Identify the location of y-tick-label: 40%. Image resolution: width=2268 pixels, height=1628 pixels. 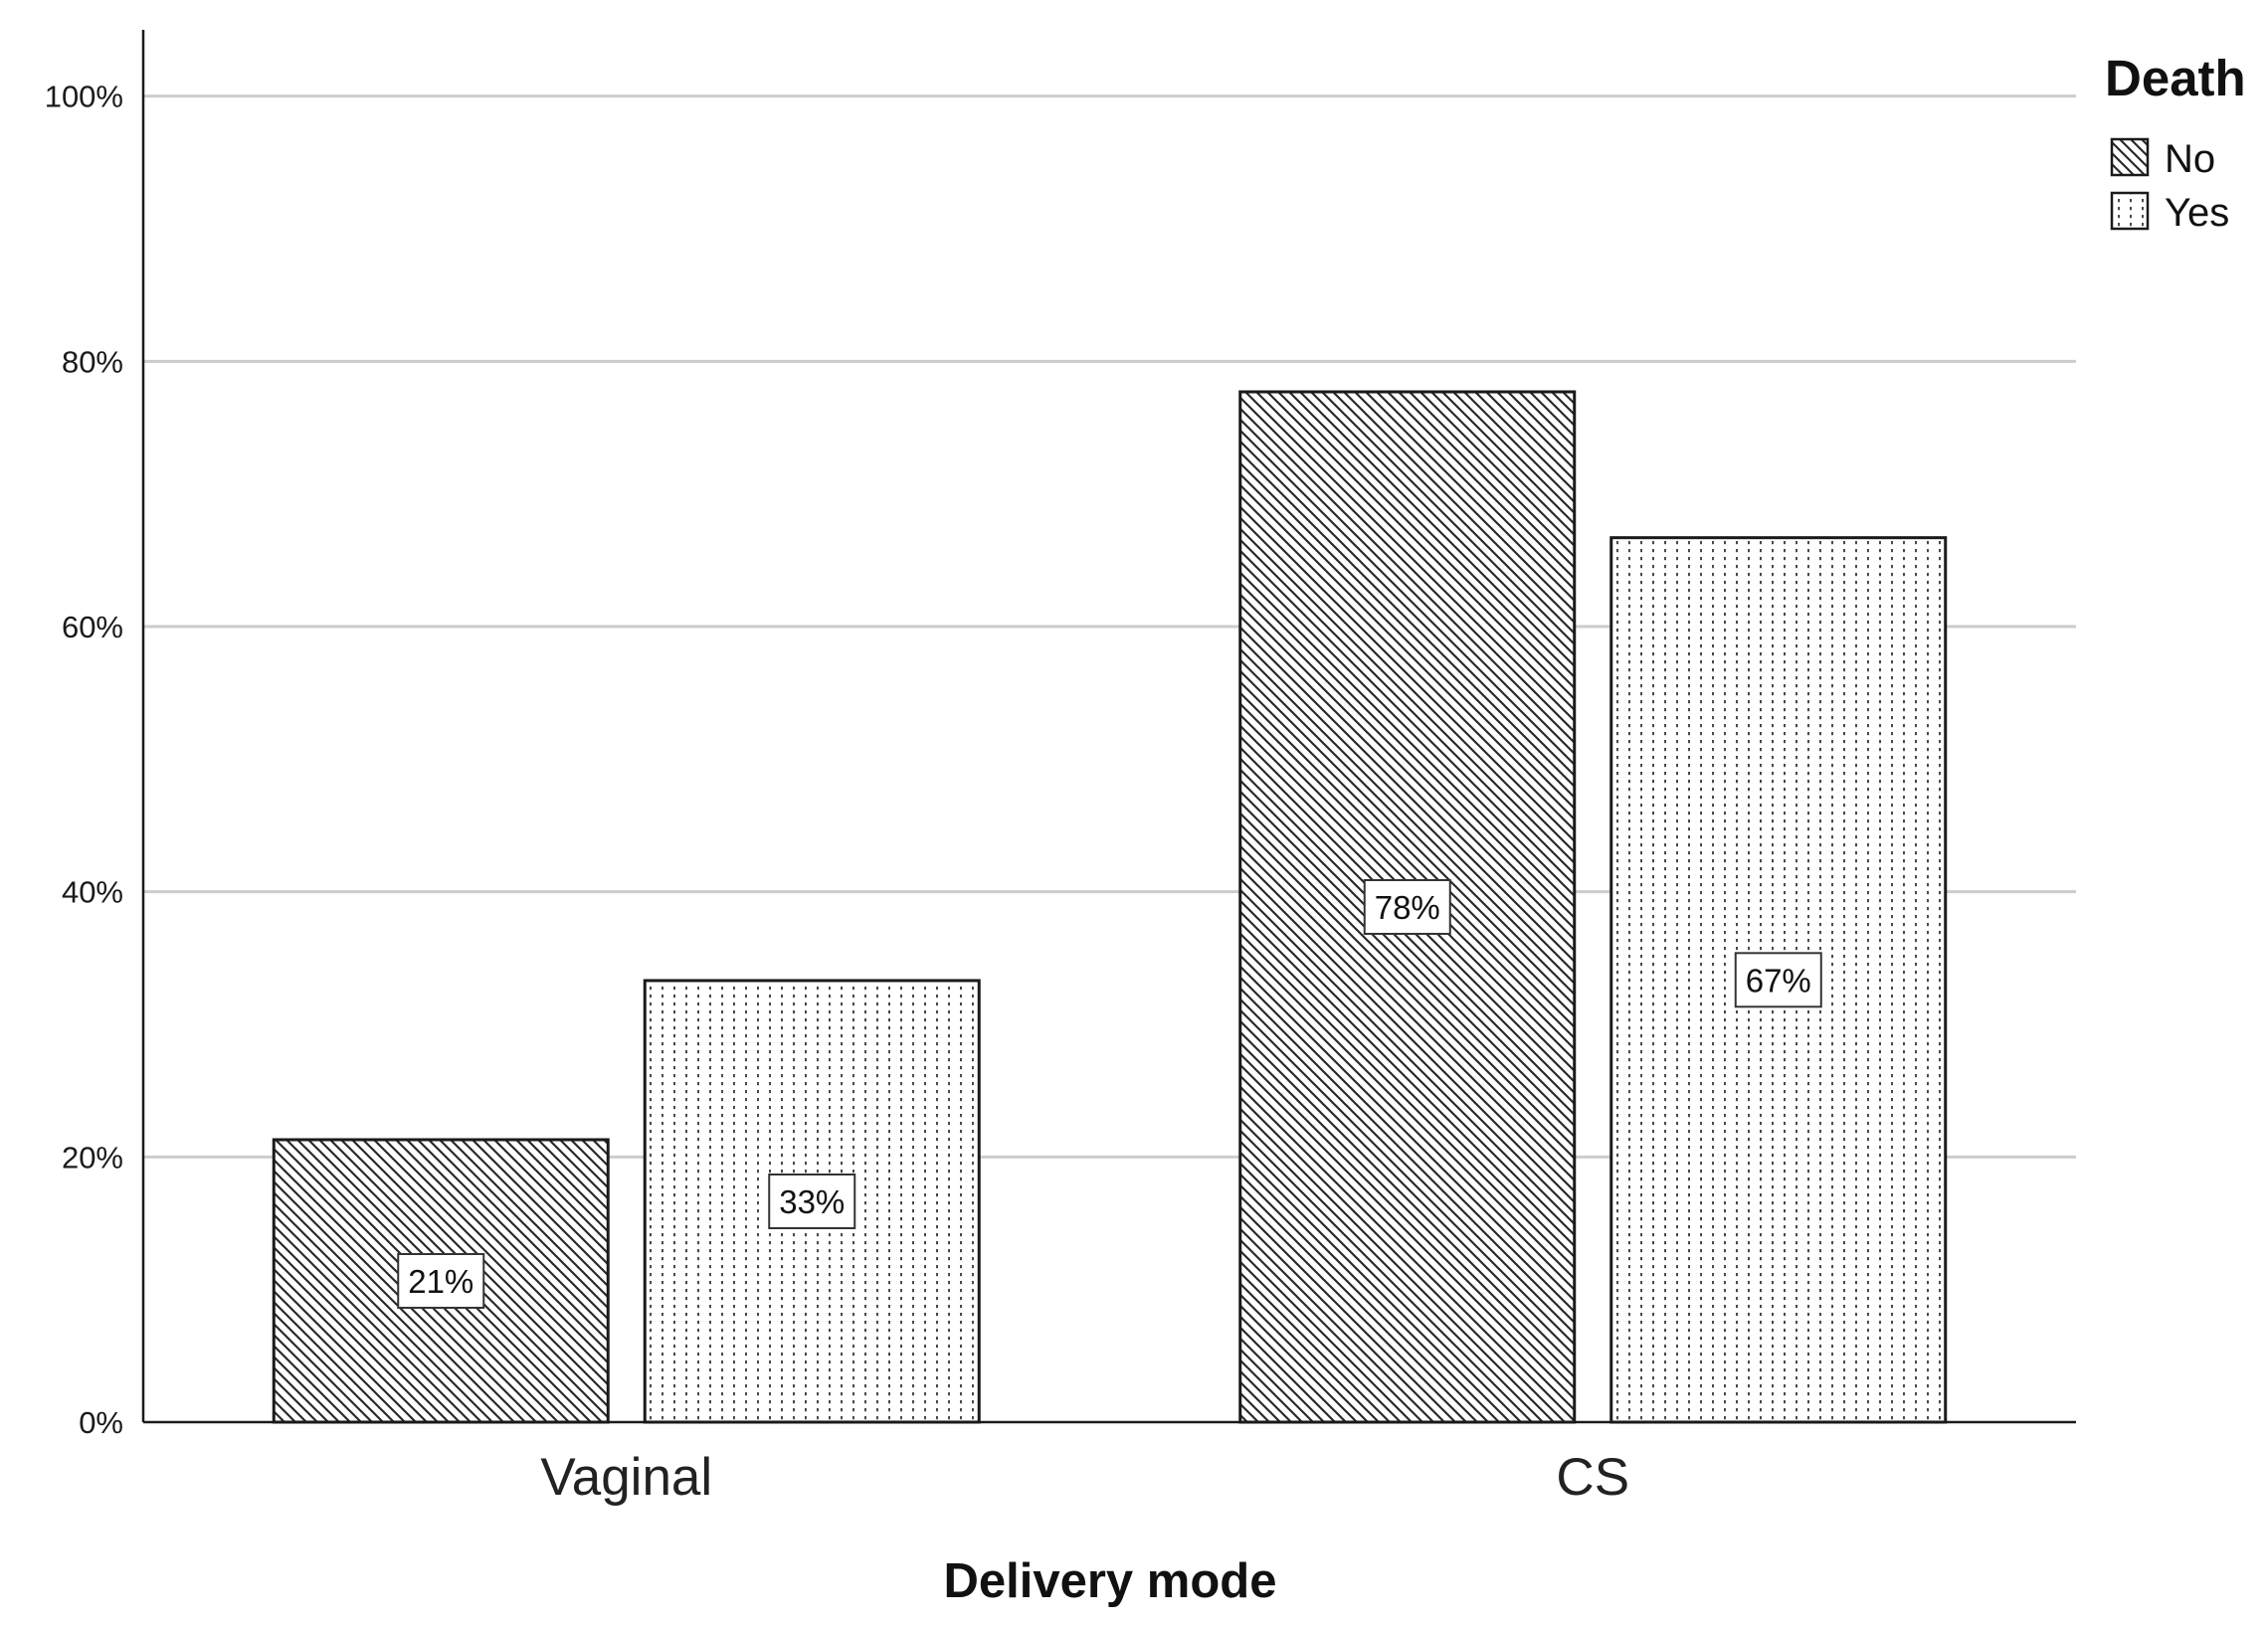
(93, 892).